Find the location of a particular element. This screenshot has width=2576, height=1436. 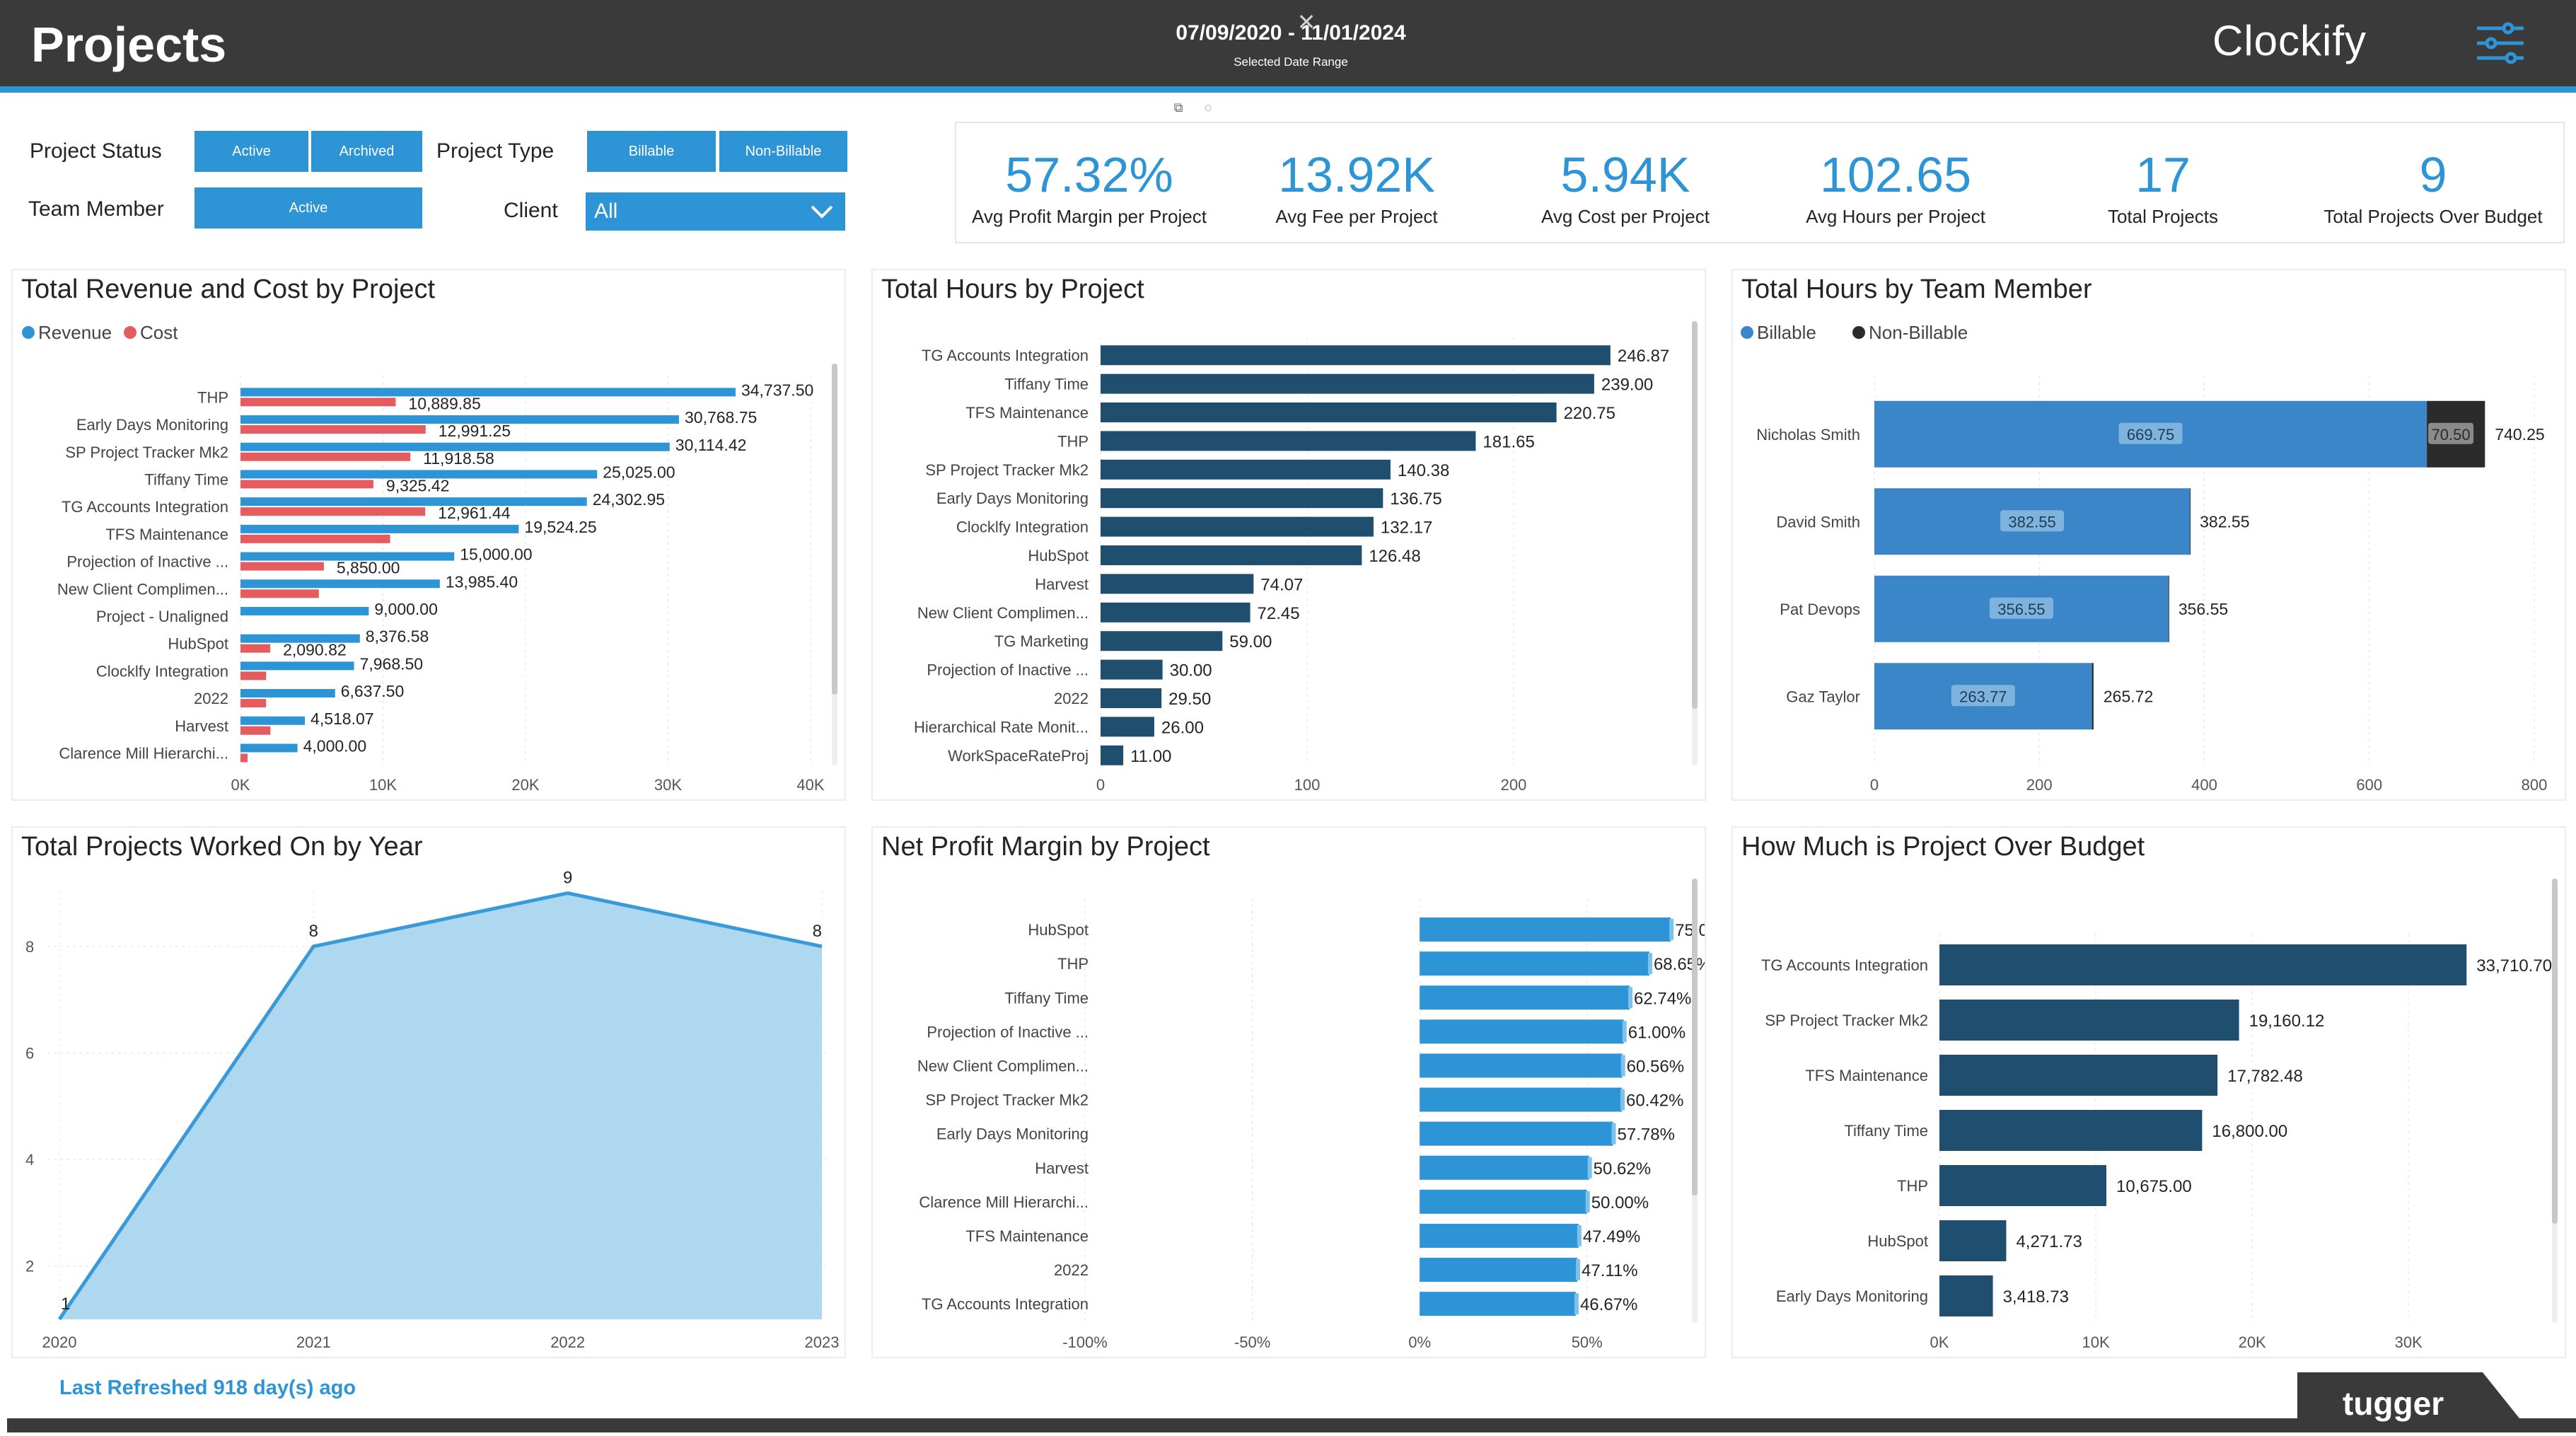

revenue-data-label: 34,737.50 is located at coordinates (777, 390).